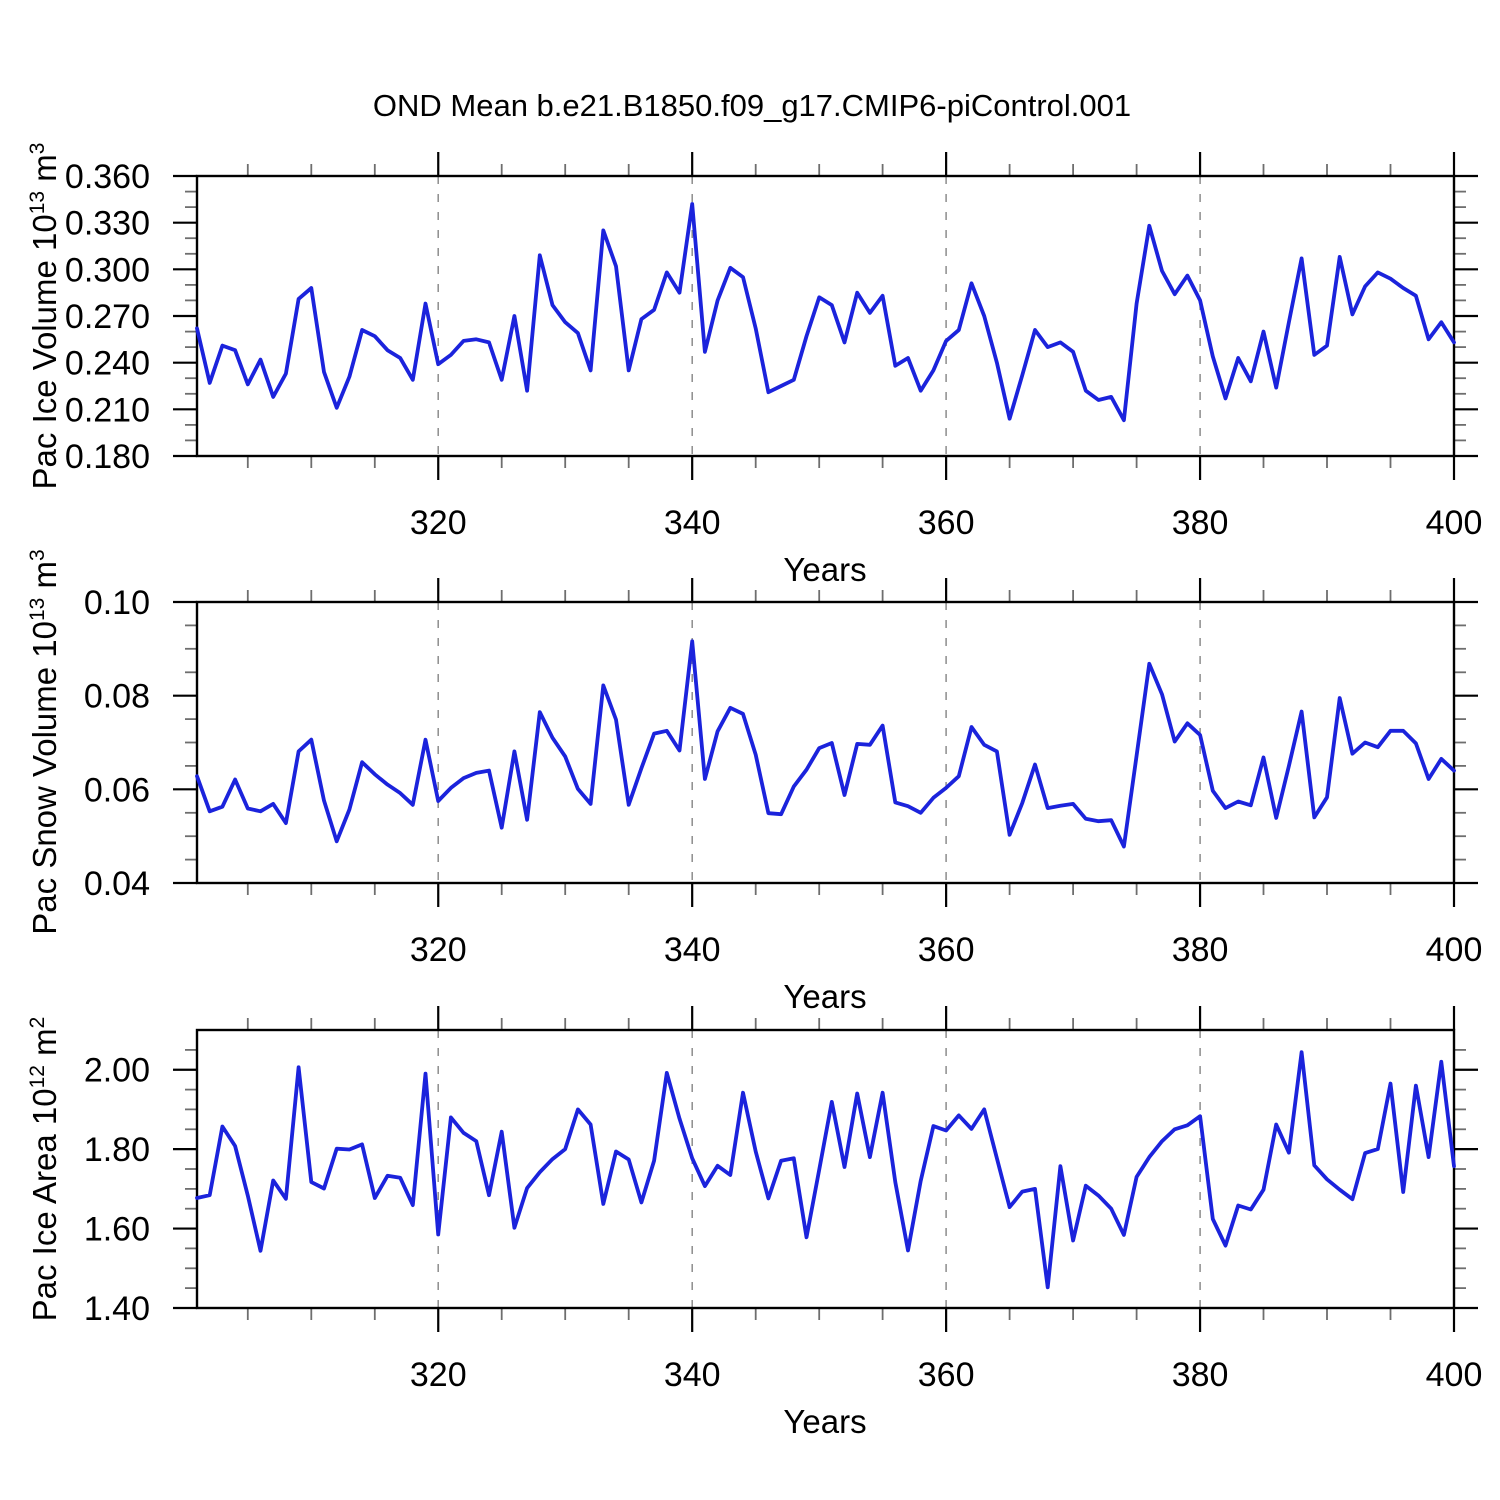 The width and height of the screenshot is (1500, 1500). I want to click on svg-text: 0.360, so click(107, 177).